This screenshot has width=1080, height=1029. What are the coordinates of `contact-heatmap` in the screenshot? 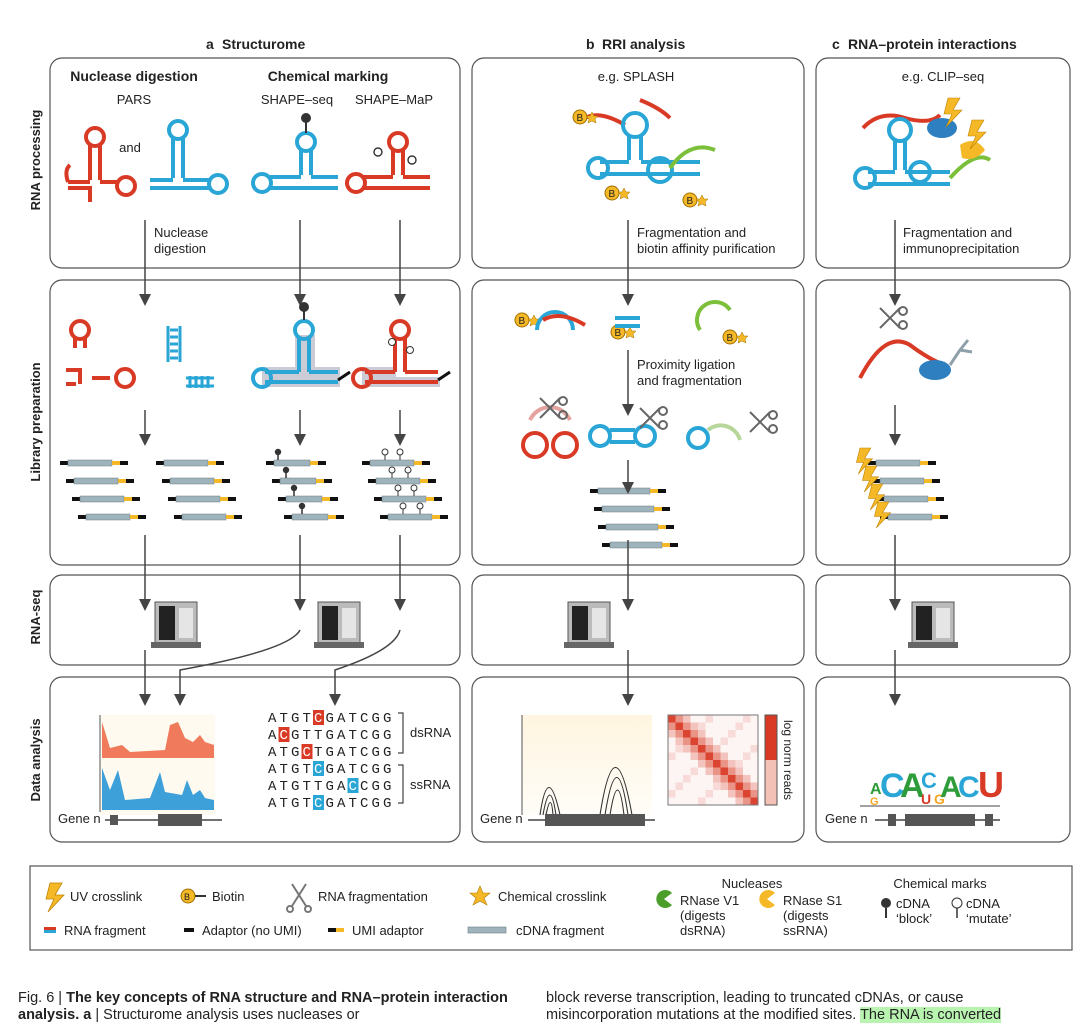 It's located at (713, 760).